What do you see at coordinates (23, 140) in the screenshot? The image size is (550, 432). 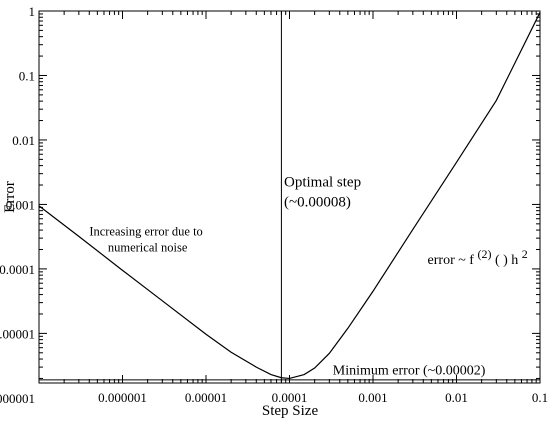 I see `y-tick-label: 0.01` at bounding box center [23, 140].